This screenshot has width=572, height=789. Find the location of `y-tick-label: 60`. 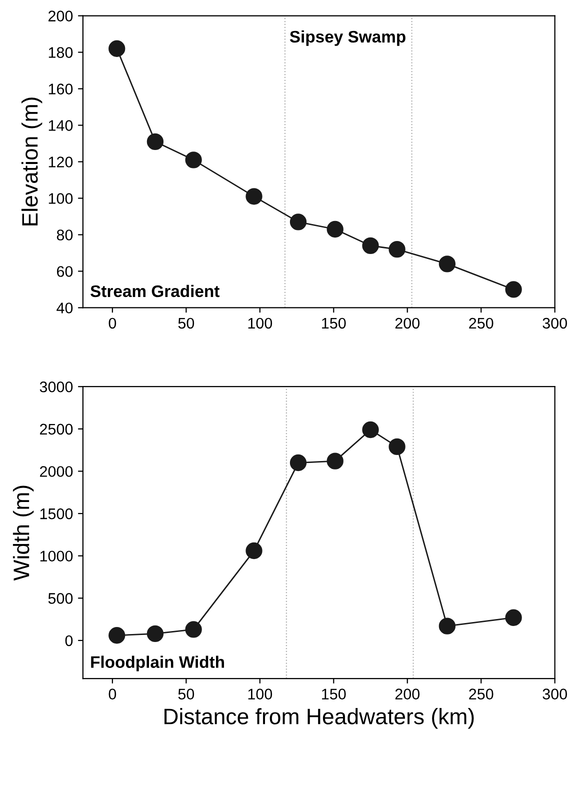

y-tick-label: 60 is located at coordinates (65, 271).